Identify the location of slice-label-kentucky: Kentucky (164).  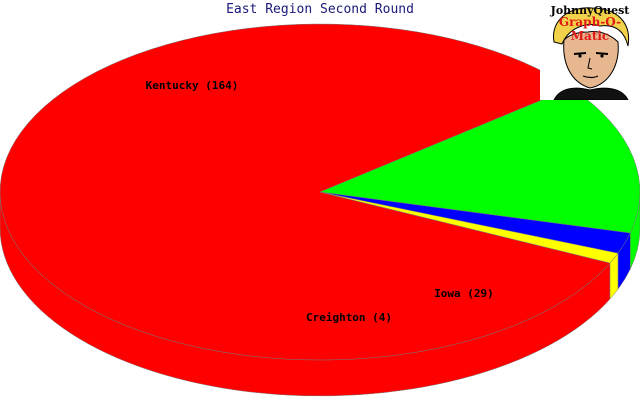
(192, 85).